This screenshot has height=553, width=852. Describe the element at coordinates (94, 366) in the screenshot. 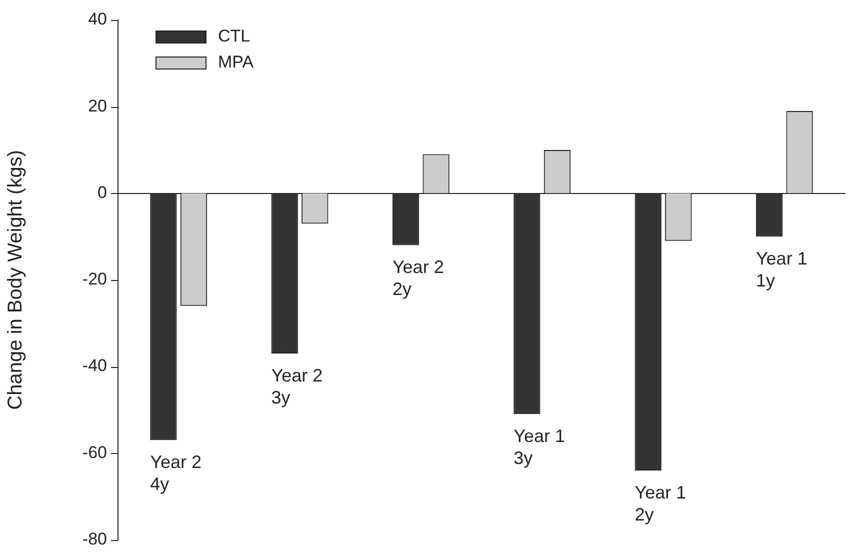

I see `y-tick-label: -40` at that location.